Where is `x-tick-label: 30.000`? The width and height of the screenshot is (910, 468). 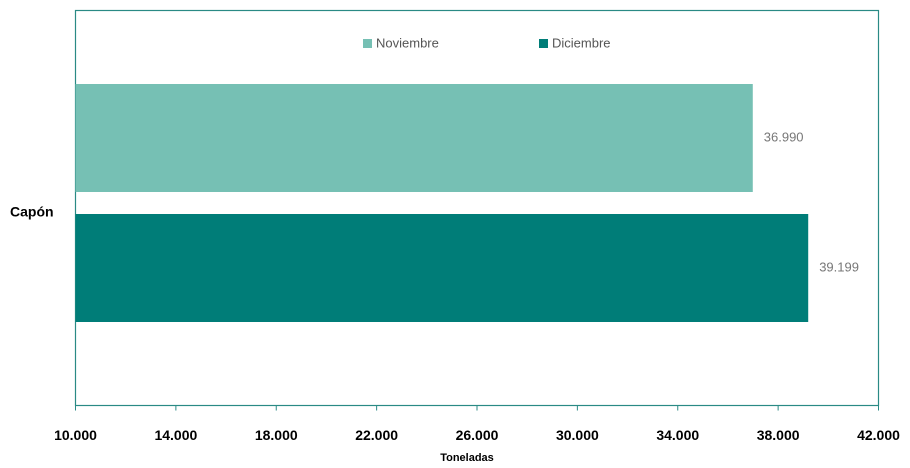 x-tick-label: 30.000 is located at coordinates (577, 435).